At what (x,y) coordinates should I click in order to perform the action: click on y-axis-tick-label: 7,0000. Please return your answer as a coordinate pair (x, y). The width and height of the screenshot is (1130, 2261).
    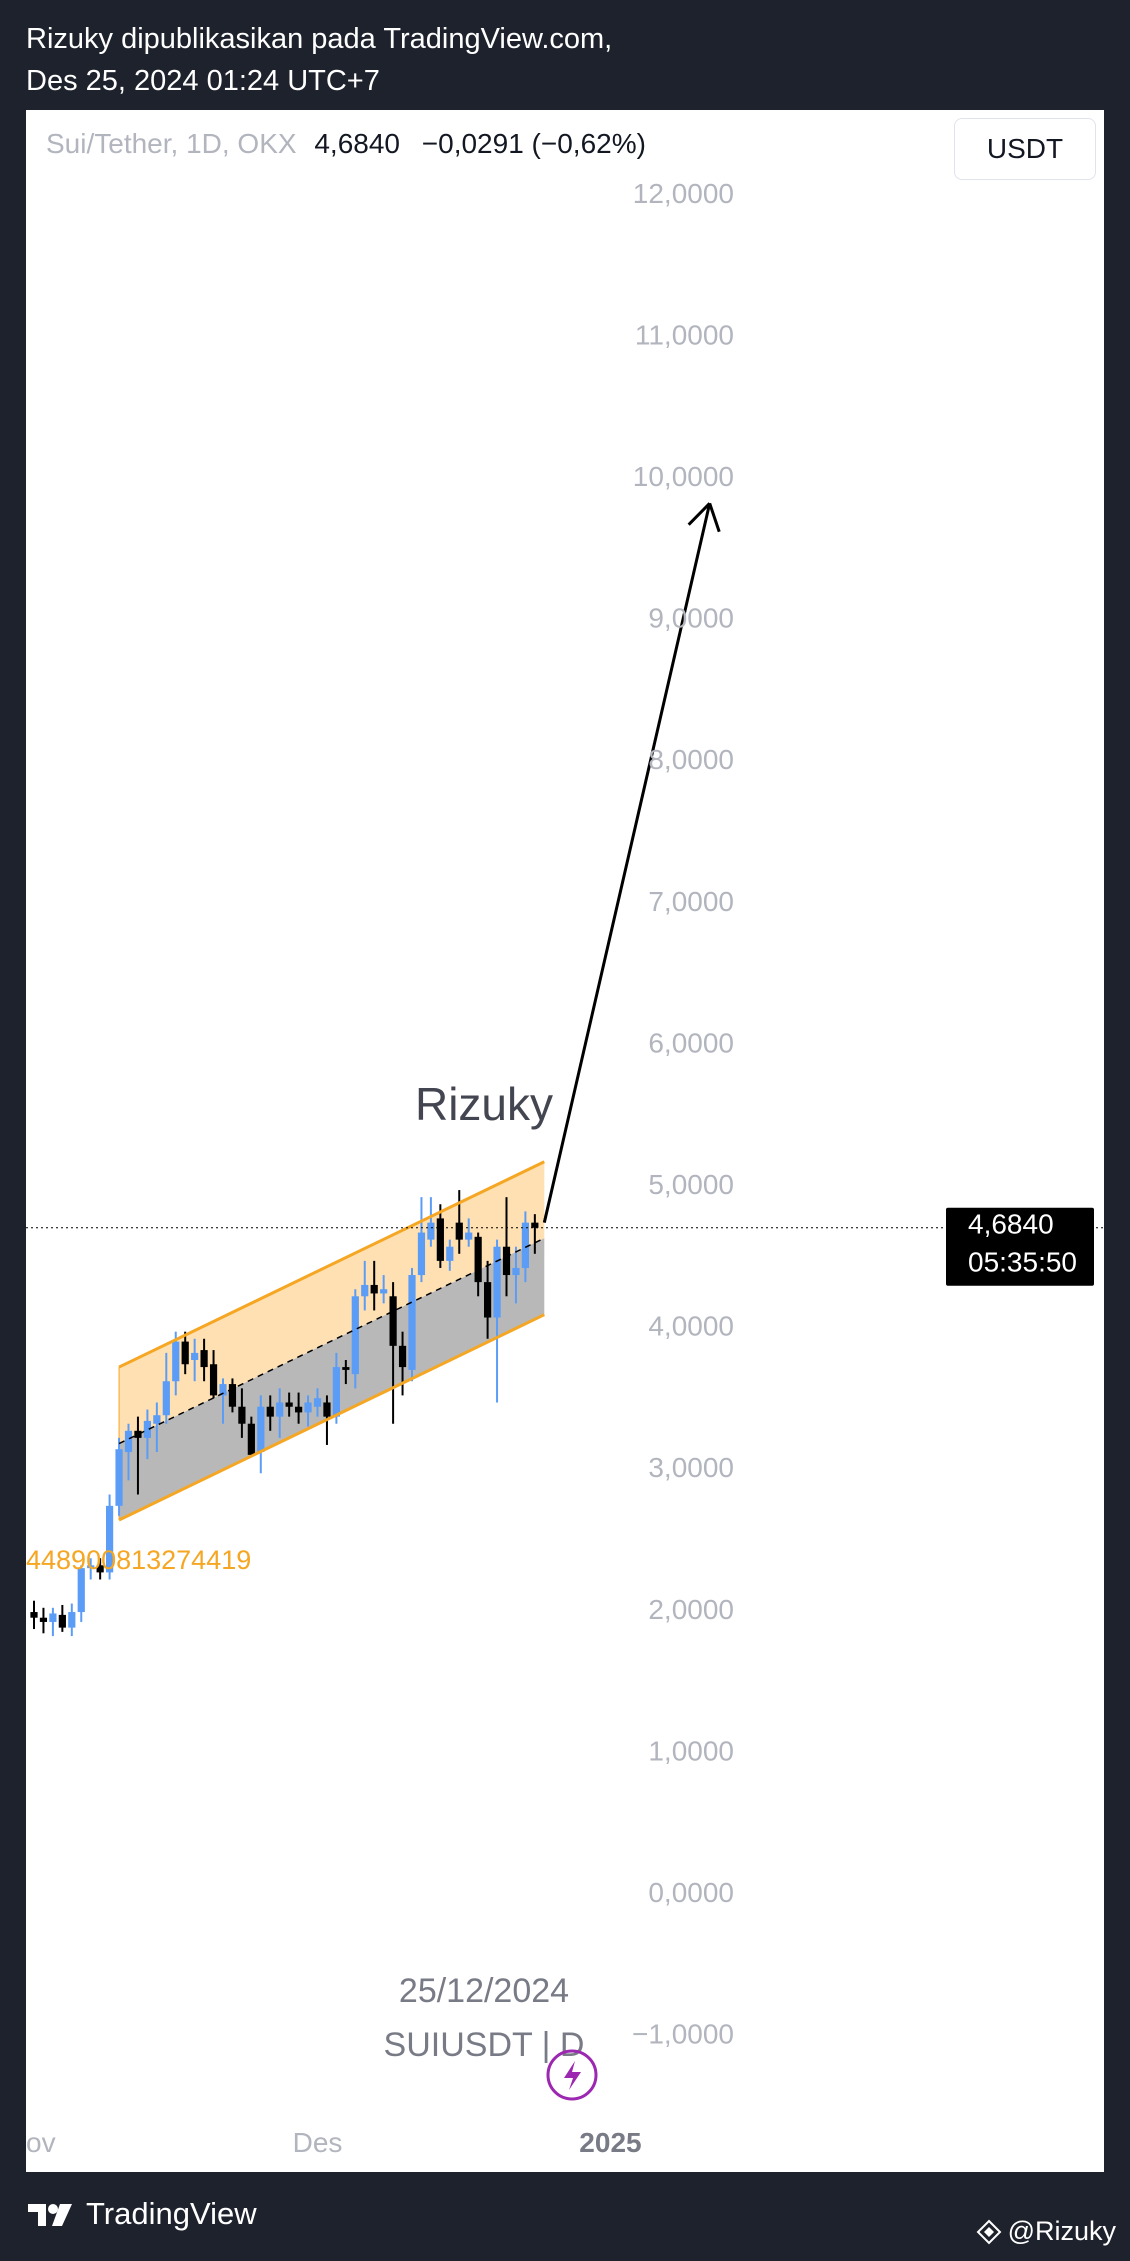
    Looking at the image, I should click on (691, 901).